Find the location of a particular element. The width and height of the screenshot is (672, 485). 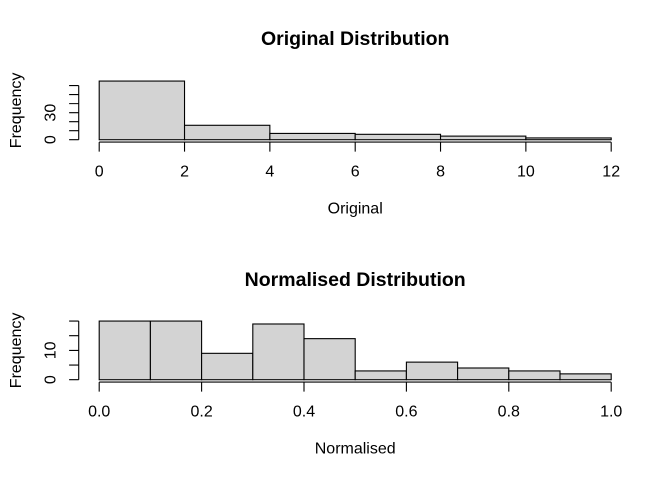

svg-text: 0.8 is located at coordinates (509, 412).